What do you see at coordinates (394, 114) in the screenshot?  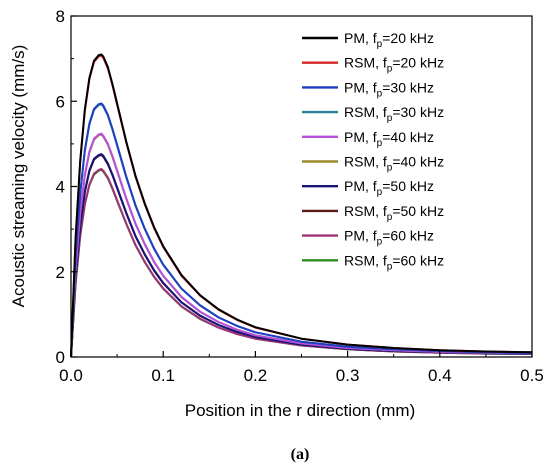 I see `legend-label-4: RSM, fp=30 kHz` at bounding box center [394, 114].